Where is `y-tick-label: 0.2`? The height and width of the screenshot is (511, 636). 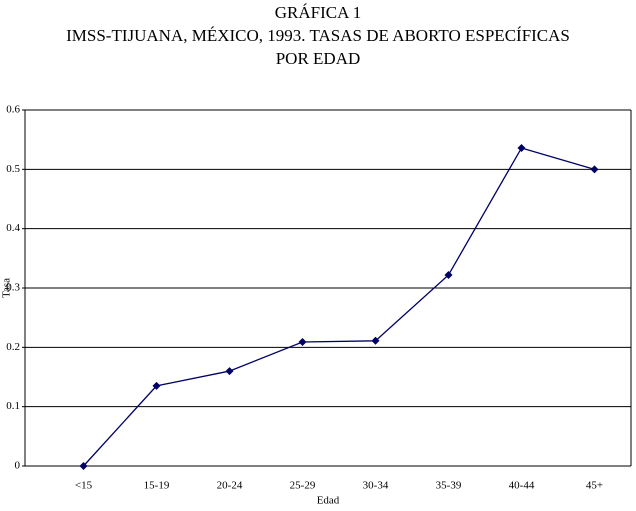
y-tick-label: 0.2 is located at coordinates (13, 347).